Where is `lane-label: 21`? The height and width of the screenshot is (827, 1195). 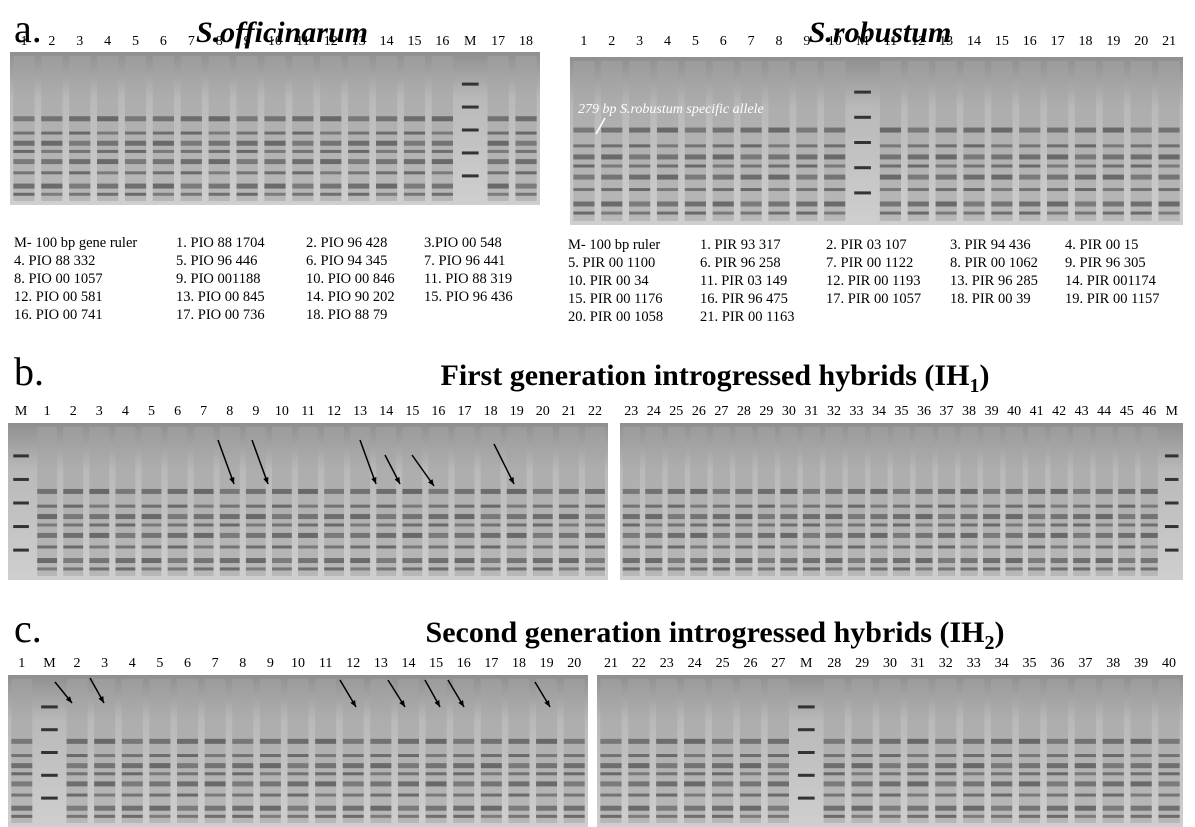 lane-label: 21 is located at coordinates (611, 663).